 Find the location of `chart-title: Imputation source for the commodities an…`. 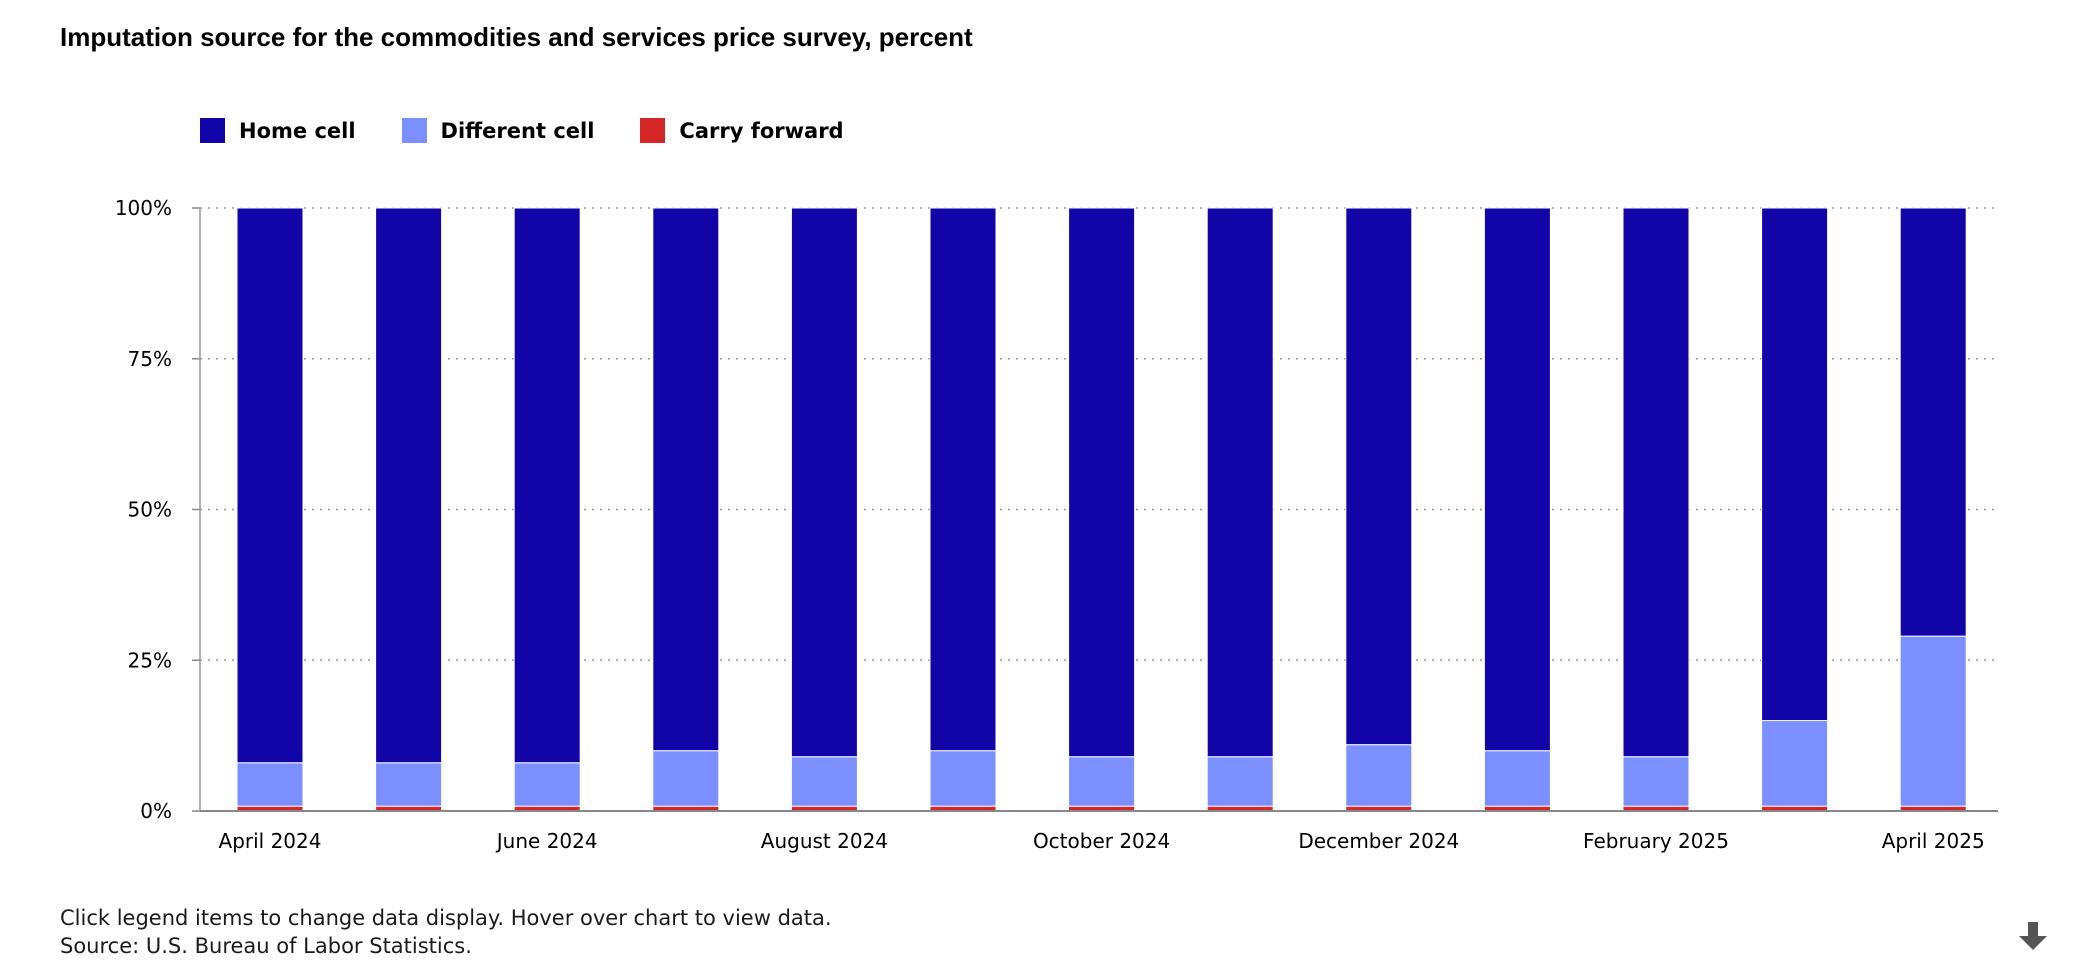

chart-title: Imputation source for the commodities an… is located at coordinates (516, 37).